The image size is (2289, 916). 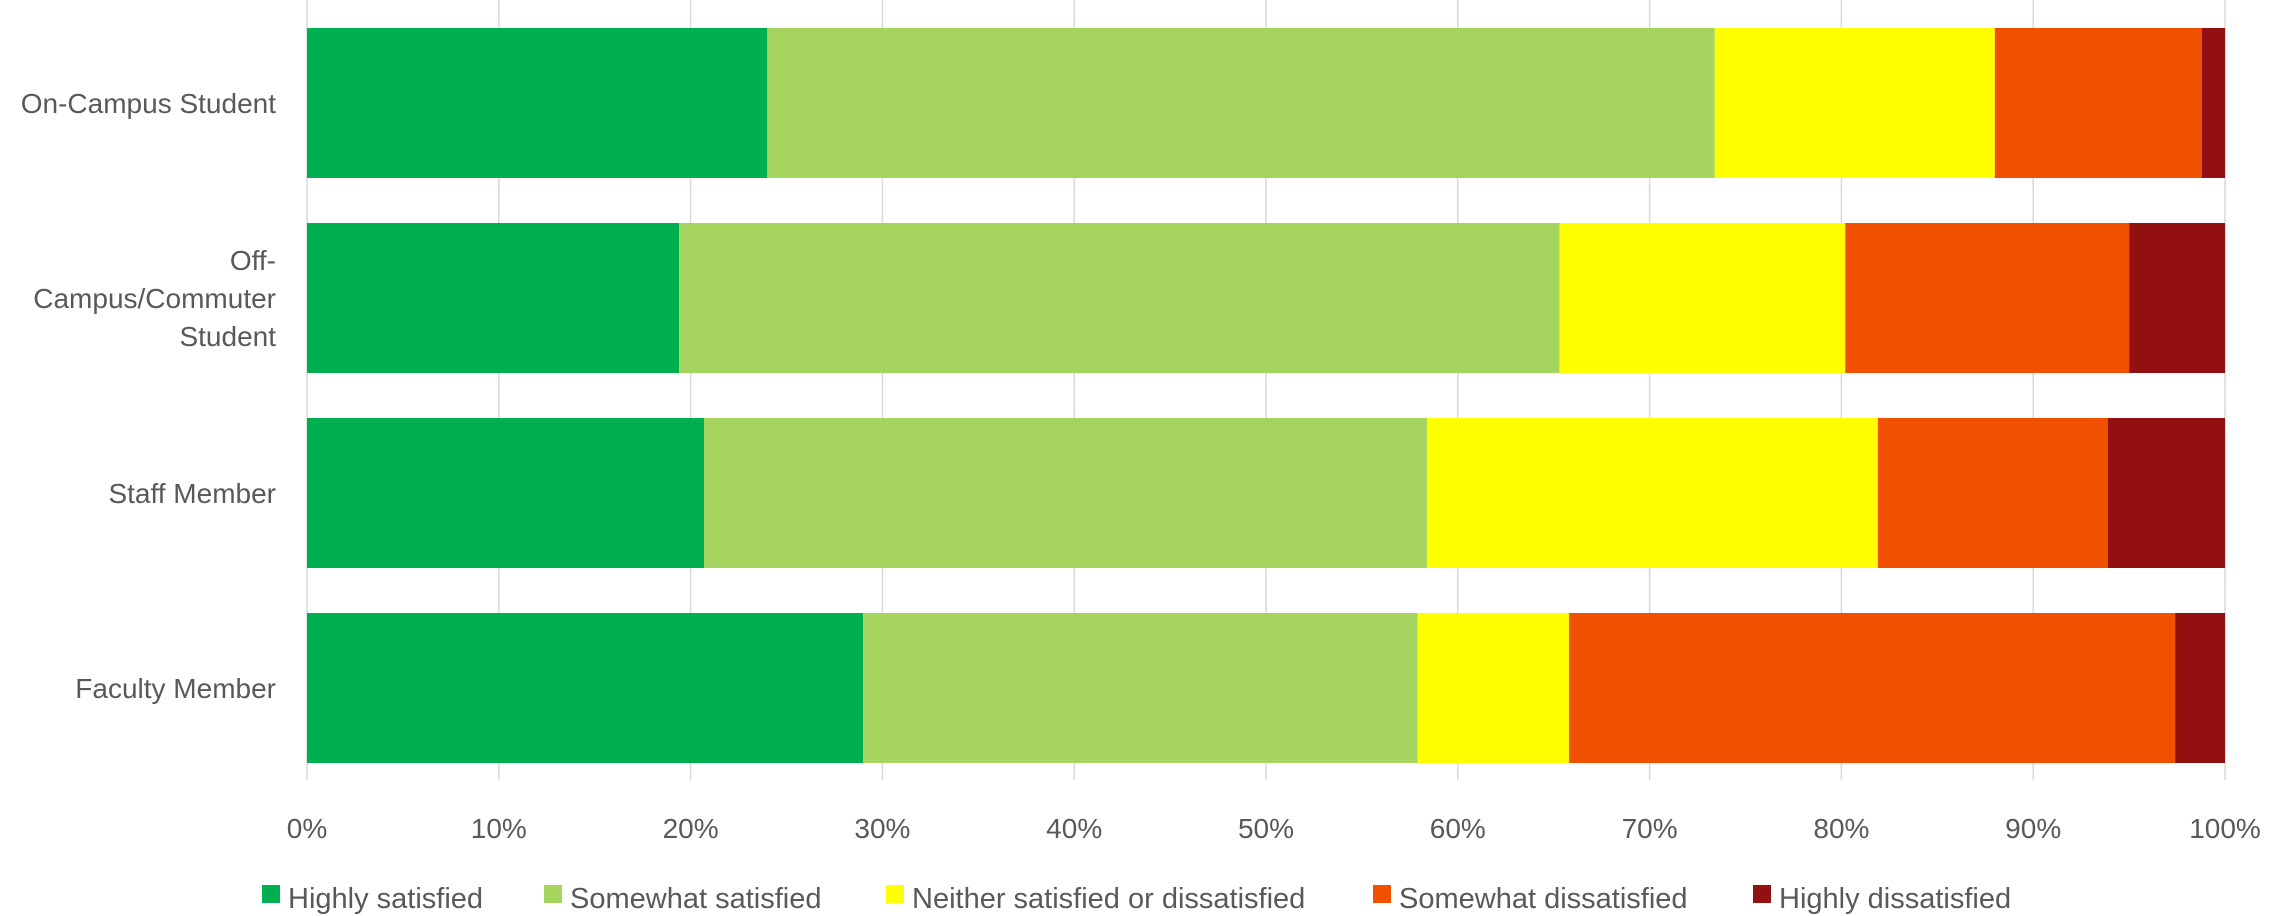 I want to click on category-label: Staff Member, so click(x=192, y=493).